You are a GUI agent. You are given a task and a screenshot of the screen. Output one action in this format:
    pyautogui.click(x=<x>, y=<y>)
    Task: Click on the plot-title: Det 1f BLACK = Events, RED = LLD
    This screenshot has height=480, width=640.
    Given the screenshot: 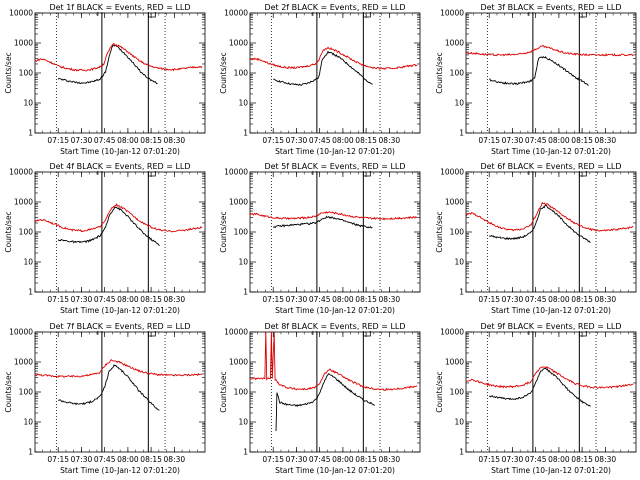 What is the action you would take?
    pyautogui.click(x=119, y=7)
    